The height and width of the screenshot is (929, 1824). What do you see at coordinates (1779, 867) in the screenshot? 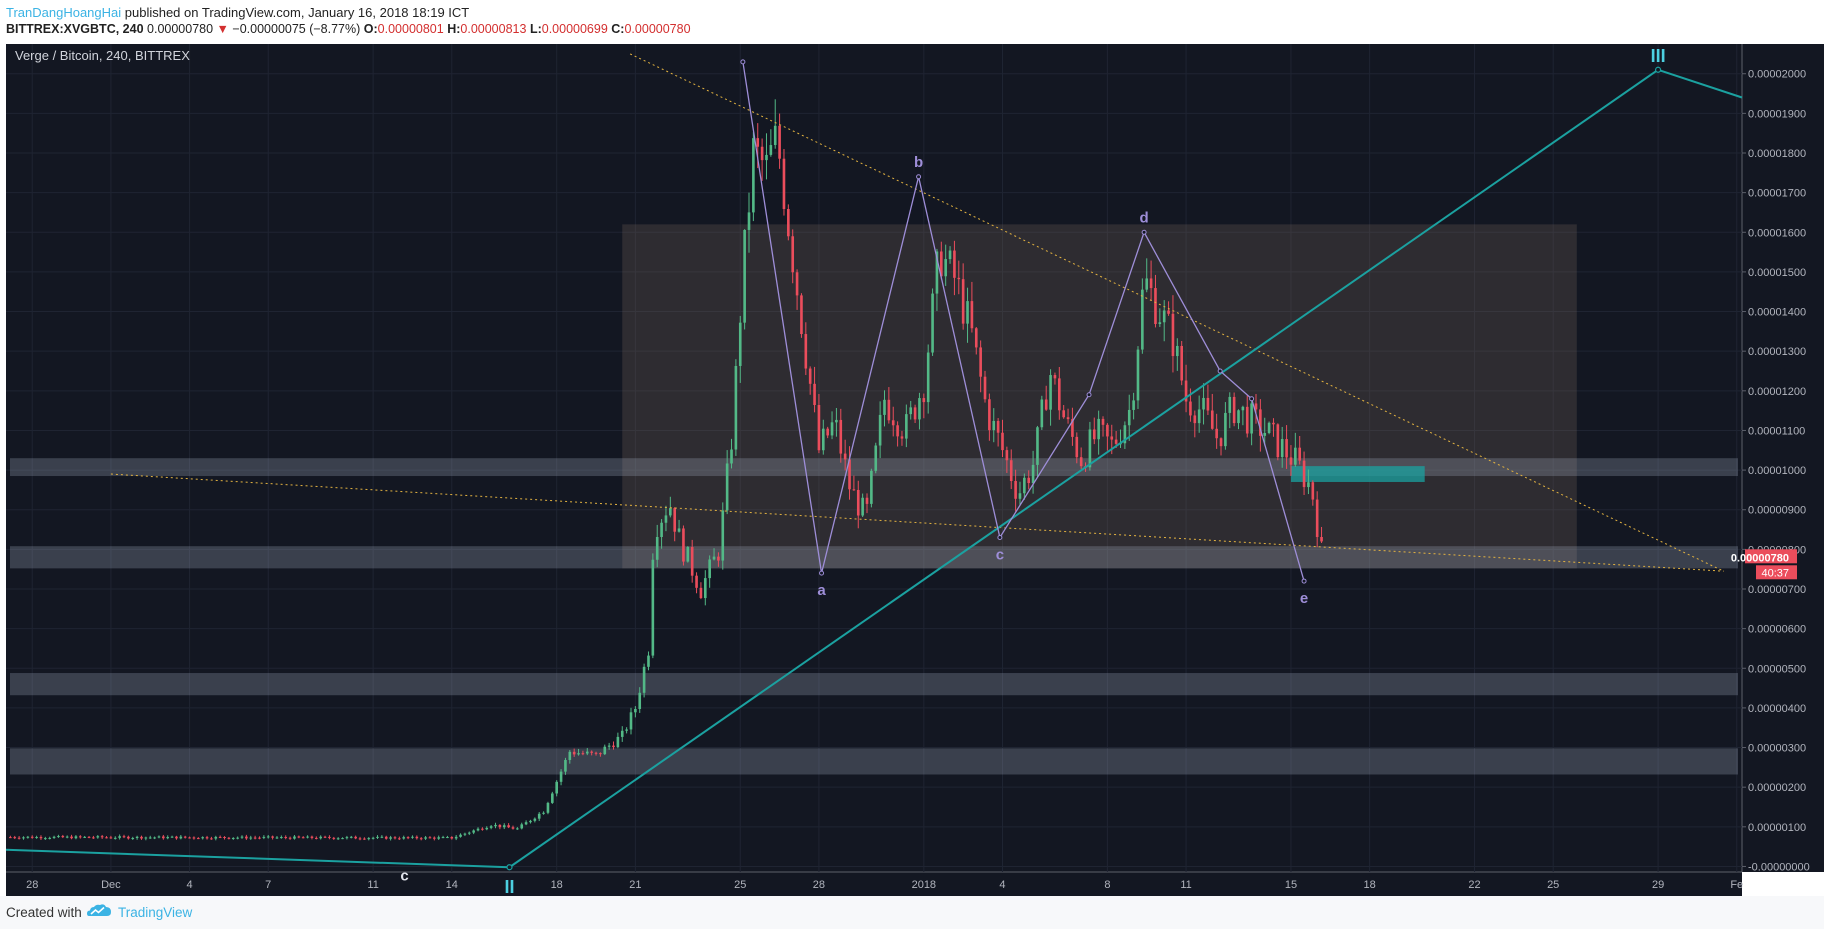
I see `y-tick-label: -0.00000000` at bounding box center [1779, 867].